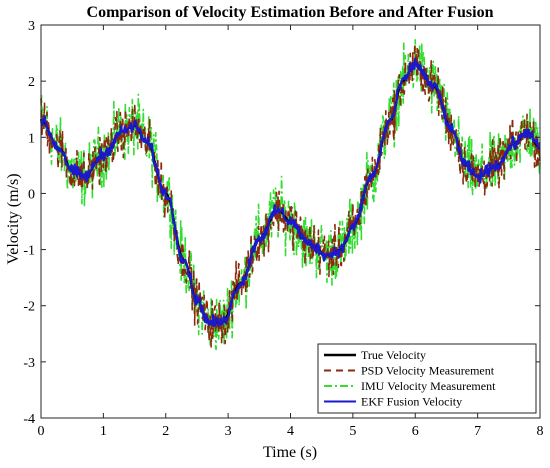 This screenshot has height=468, width=550. Describe the element at coordinates (428, 371) in the screenshot. I see `legend-entry: PSD Velocity Measurement` at that location.